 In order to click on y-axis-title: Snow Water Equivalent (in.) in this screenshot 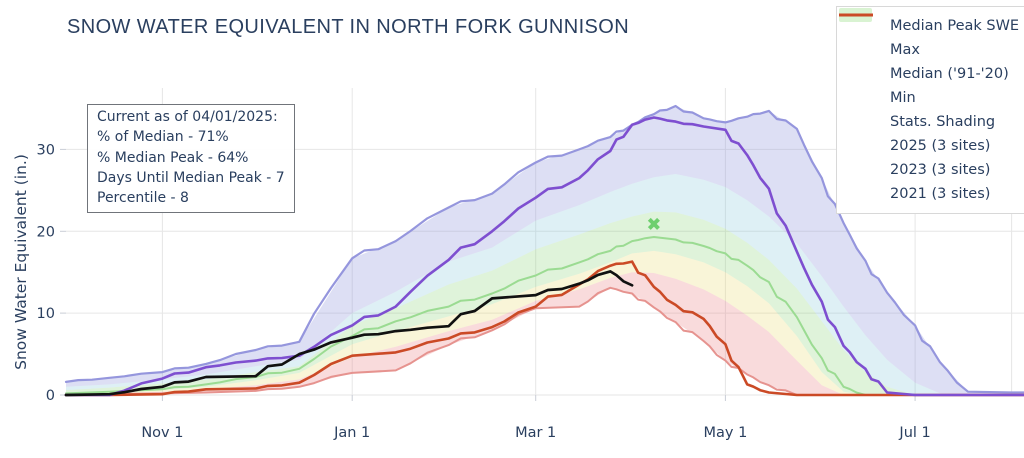, I will do `click(21, 262)`.